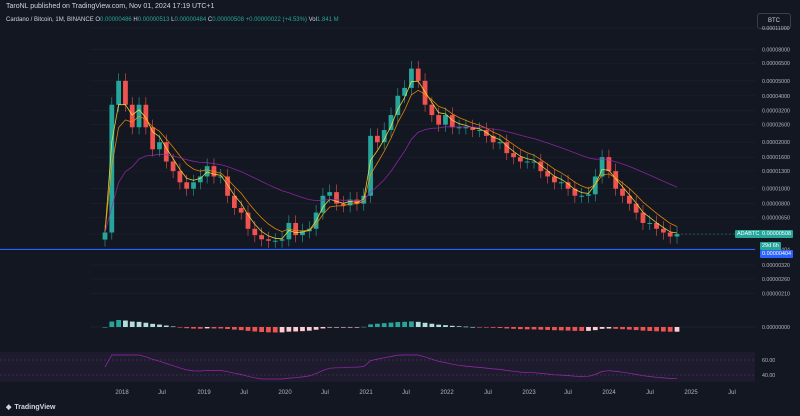  Describe the element at coordinates (776, 294) in the screenshot. I see `price-tick-label: 0.00000210` at that location.